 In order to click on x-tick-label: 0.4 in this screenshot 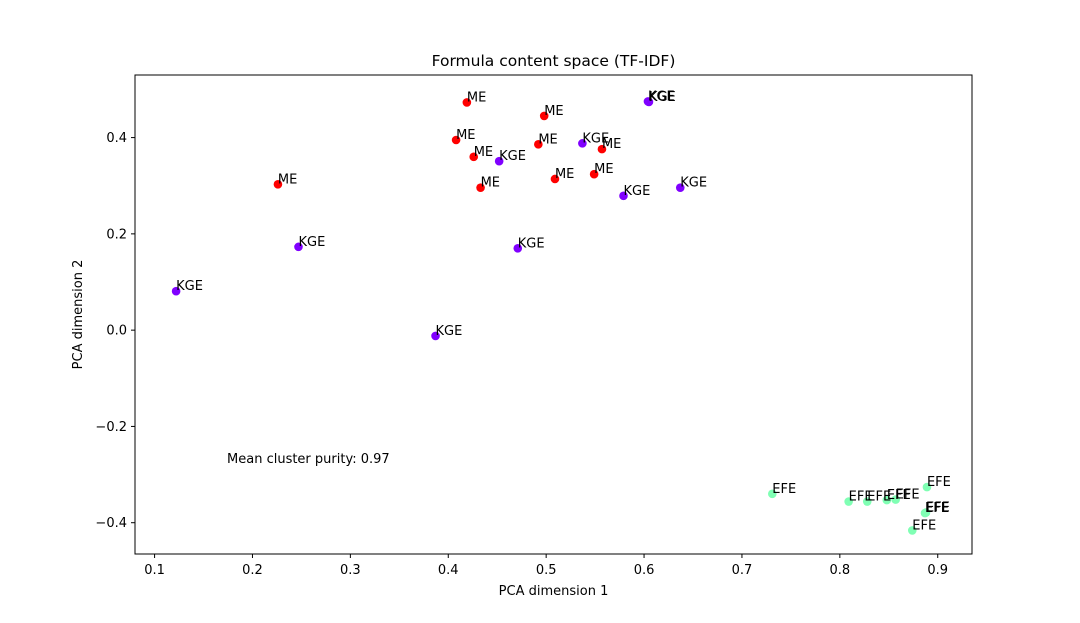, I will do `click(448, 570)`.